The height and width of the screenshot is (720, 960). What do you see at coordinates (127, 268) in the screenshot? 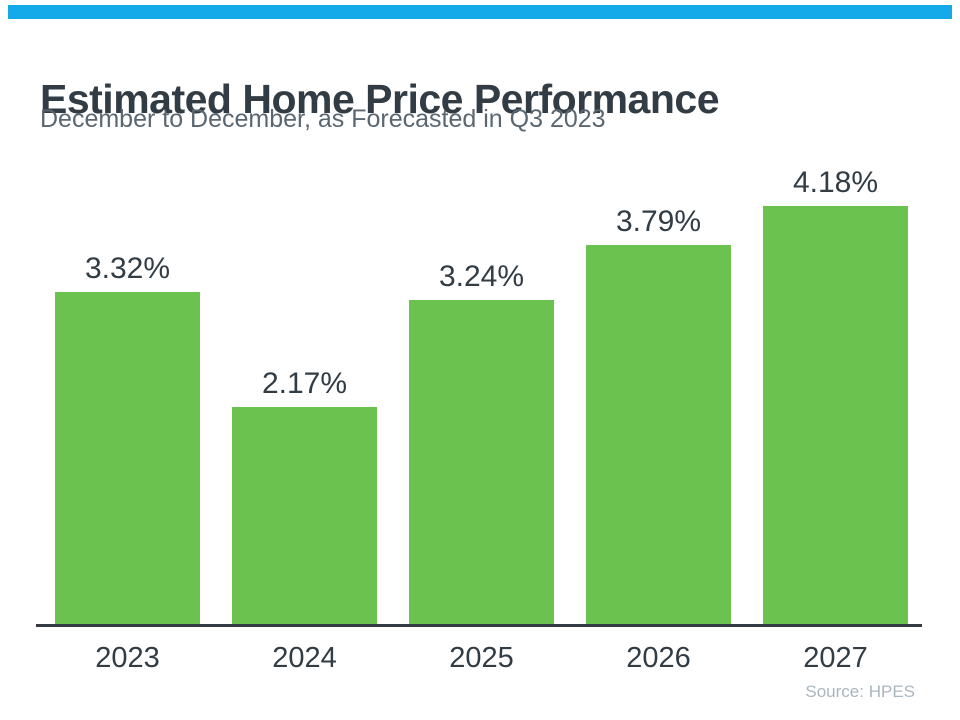
I see `bar-value-label: 3.32%` at bounding box center [127, 268].